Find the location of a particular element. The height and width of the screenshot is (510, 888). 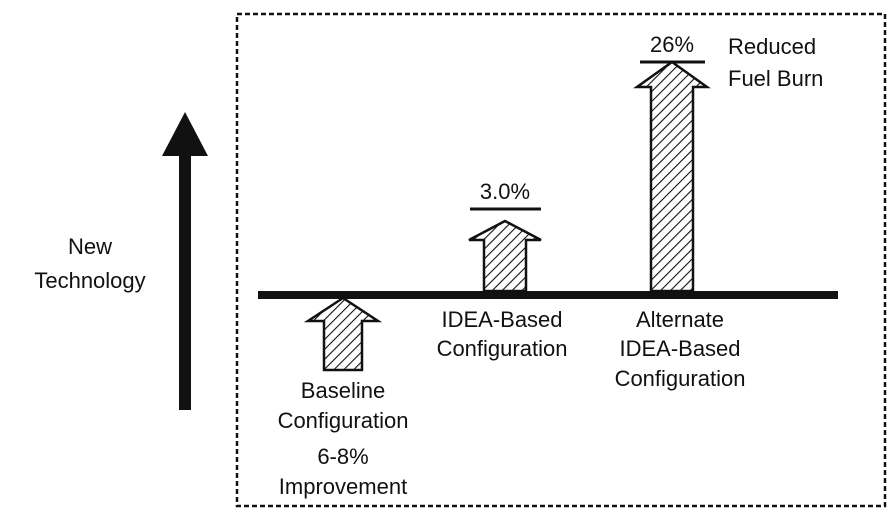

value-label: Improvement is located at coordinates (343, 486).